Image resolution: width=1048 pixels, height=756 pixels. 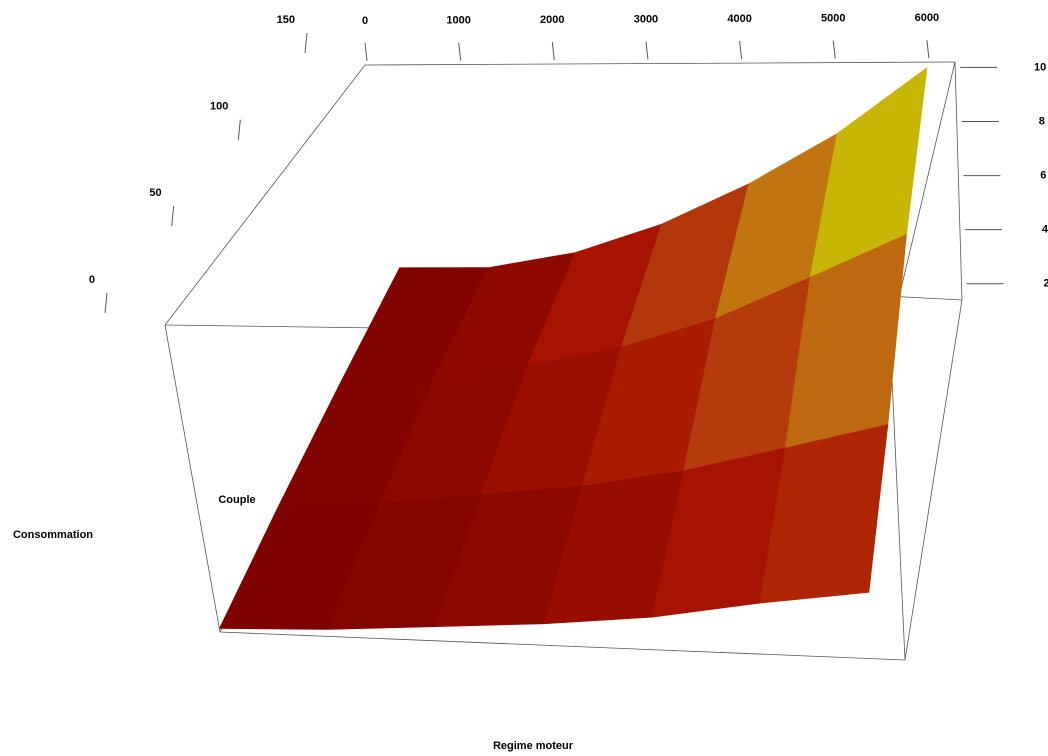 What do you see at coordinates (1042, 121) in the screenshot?
I see `z-tick-label: 8` at bounding box center [1042, 121].